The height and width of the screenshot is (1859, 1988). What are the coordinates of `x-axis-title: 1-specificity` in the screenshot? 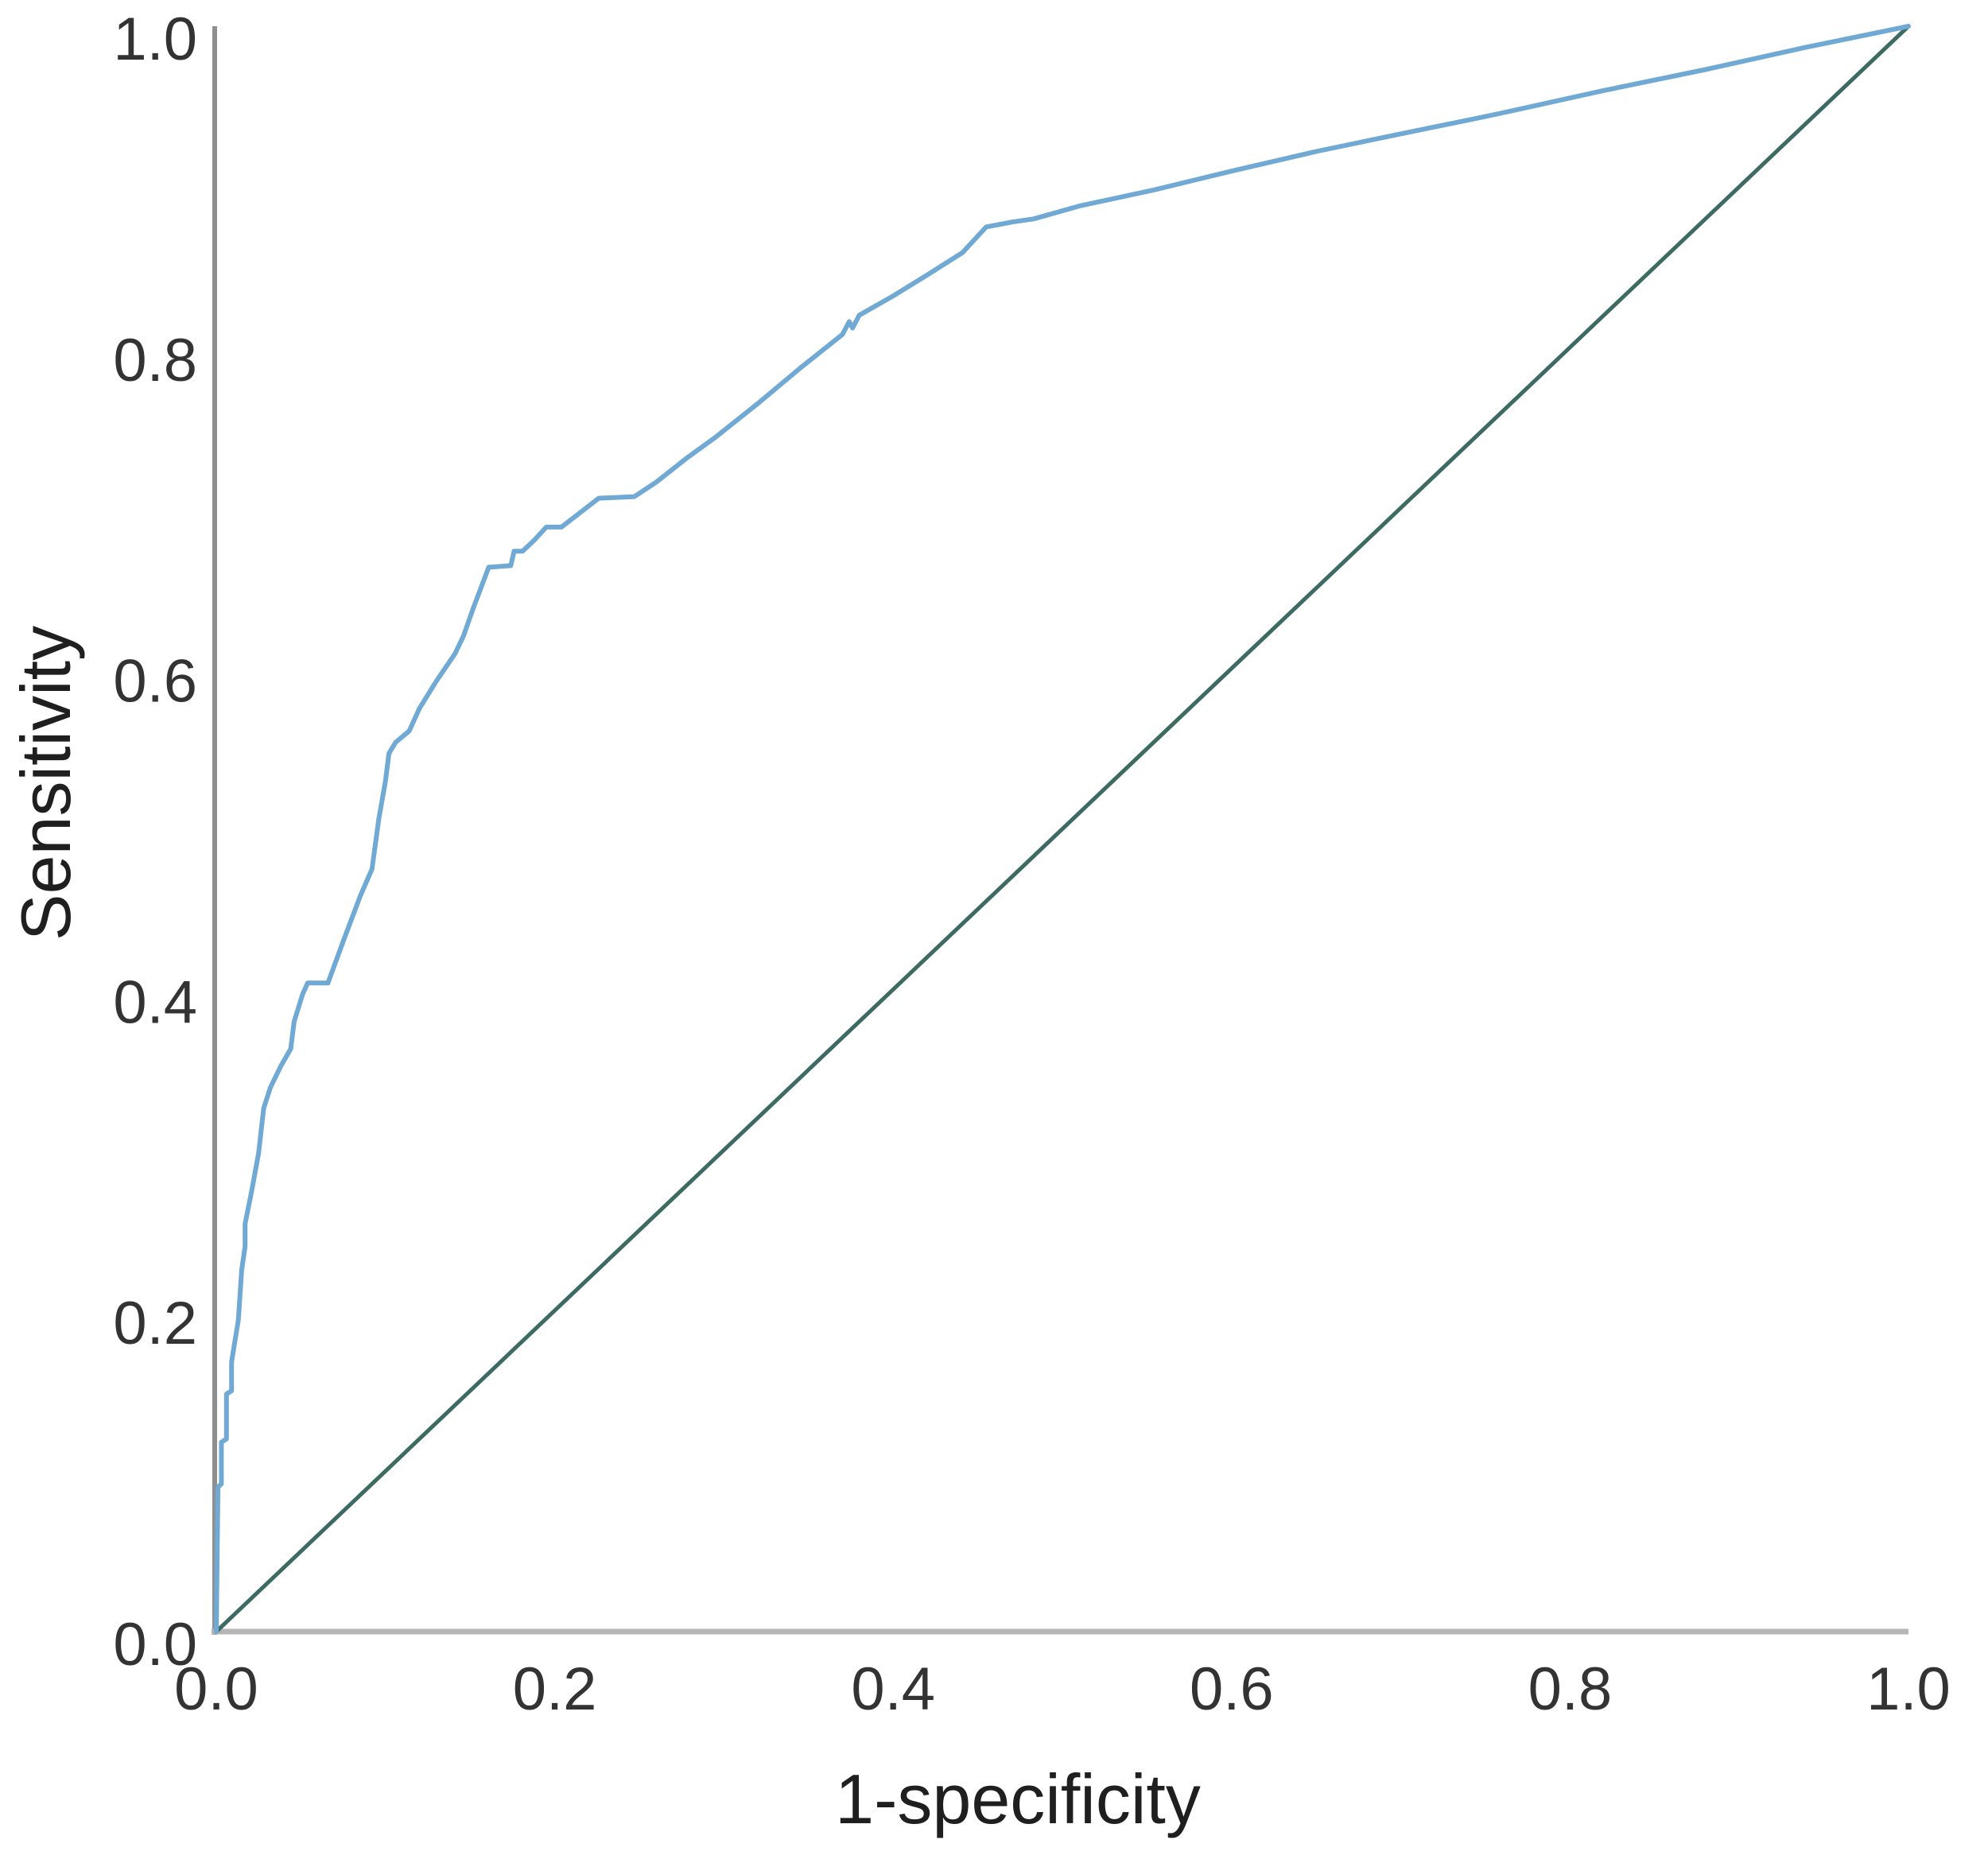 It's located at (1018, 1799).